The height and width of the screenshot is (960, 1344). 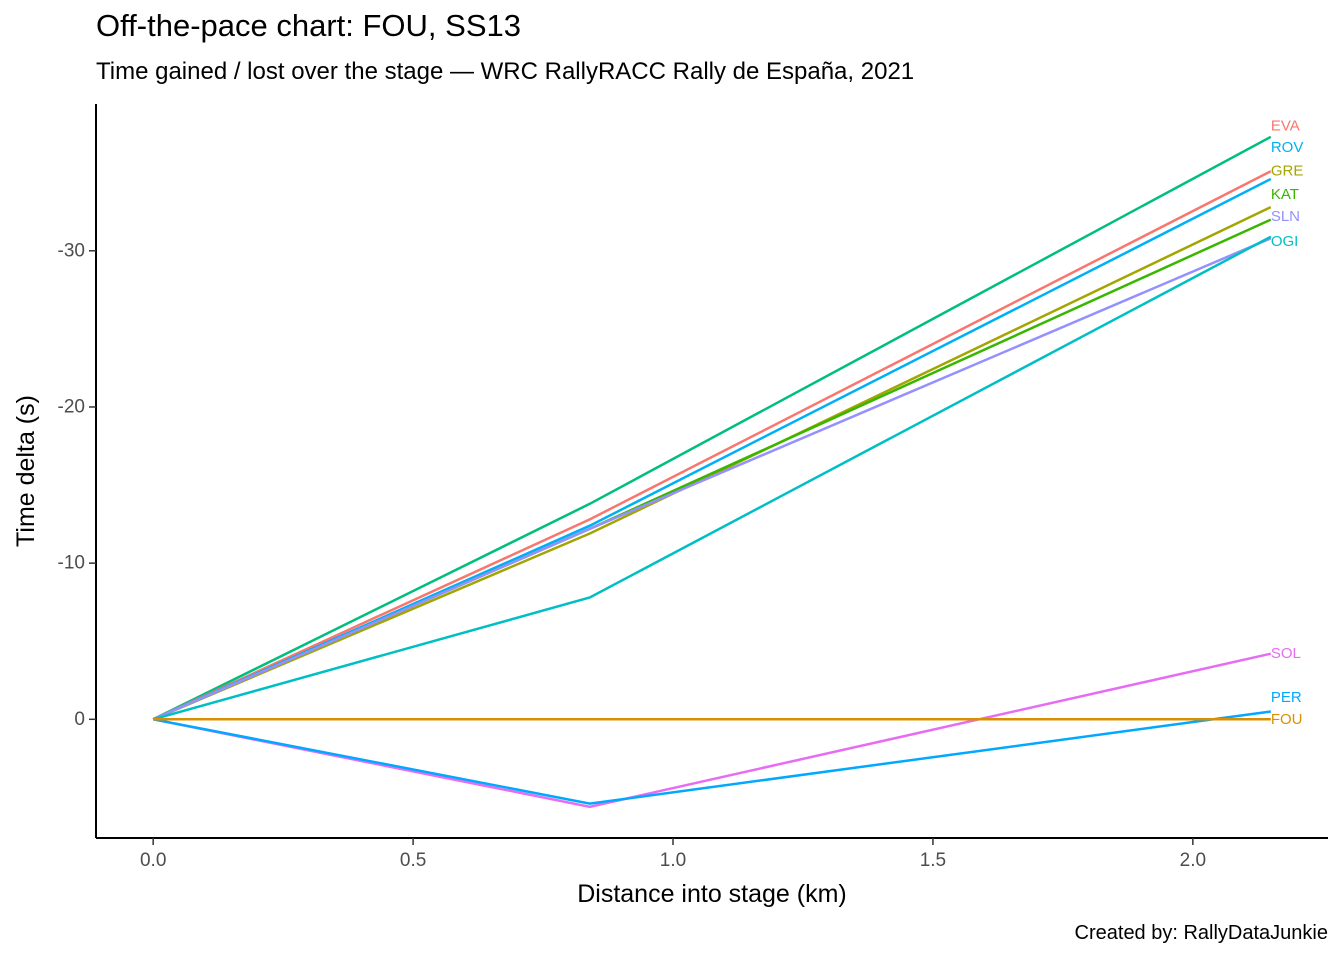 I want to click on x-axis-ticks: 0.0 0.5 1.0 1.5 2.0, so click(x=673, y=854).